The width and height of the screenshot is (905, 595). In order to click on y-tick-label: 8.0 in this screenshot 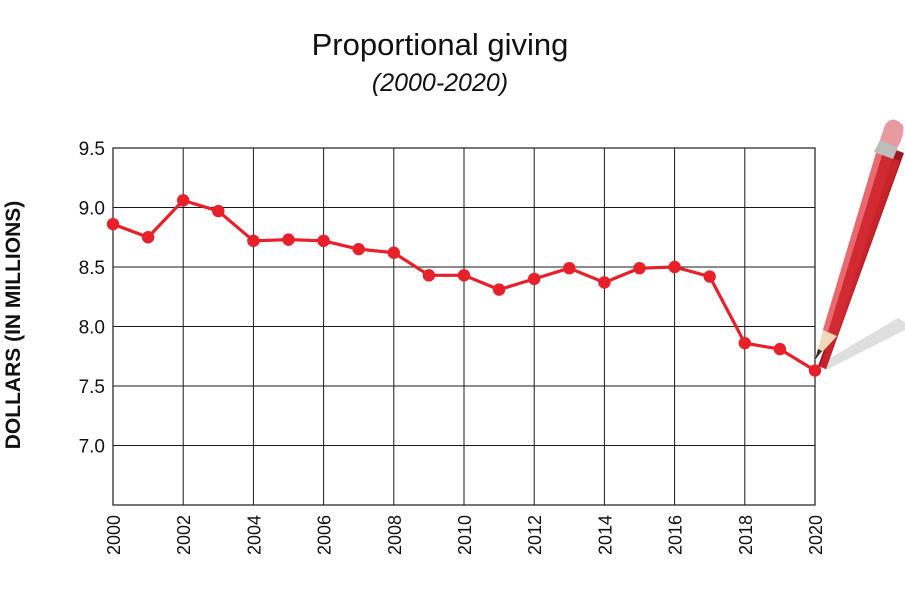, I will do `click(92, 328)`.